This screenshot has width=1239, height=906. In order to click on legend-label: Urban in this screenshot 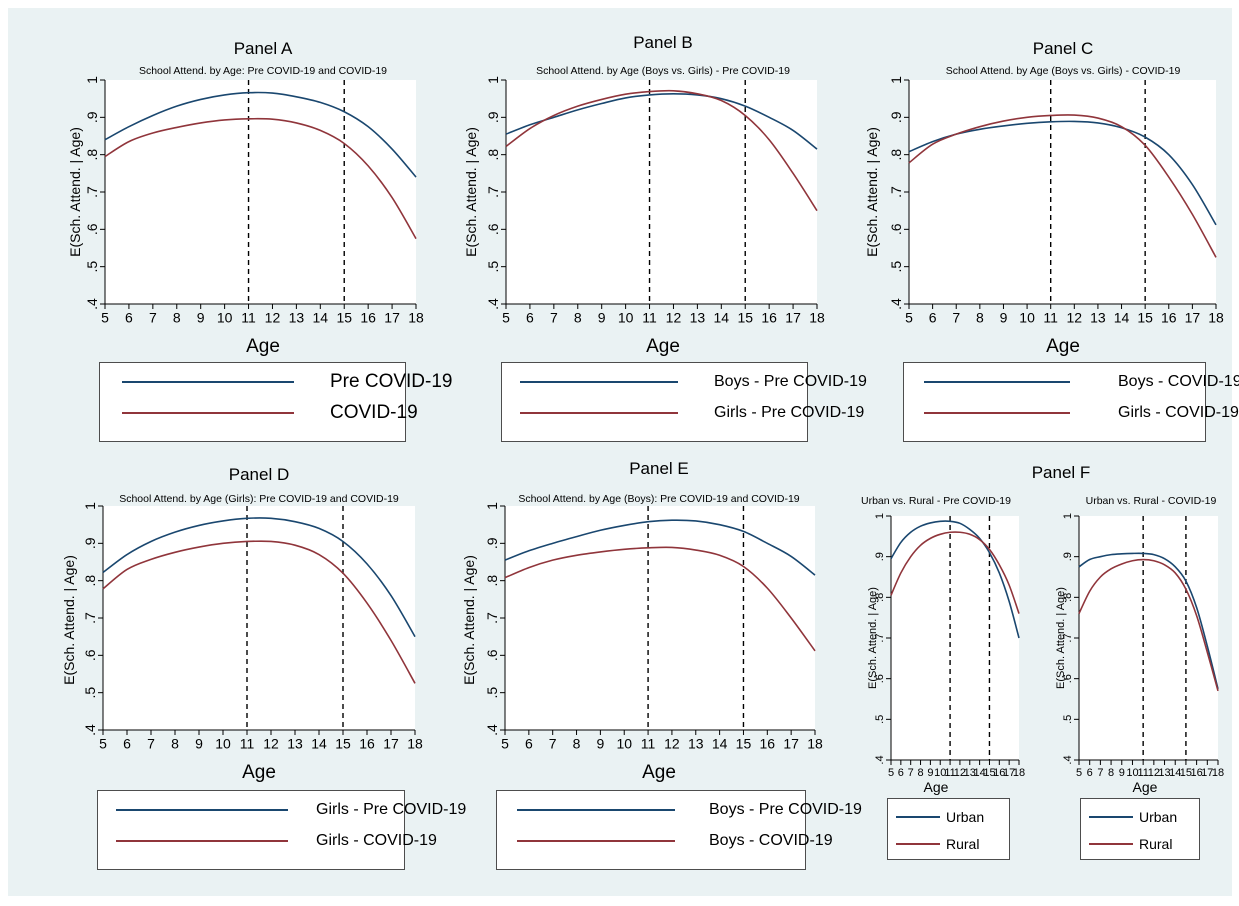, I will do `click(965, 817)`.